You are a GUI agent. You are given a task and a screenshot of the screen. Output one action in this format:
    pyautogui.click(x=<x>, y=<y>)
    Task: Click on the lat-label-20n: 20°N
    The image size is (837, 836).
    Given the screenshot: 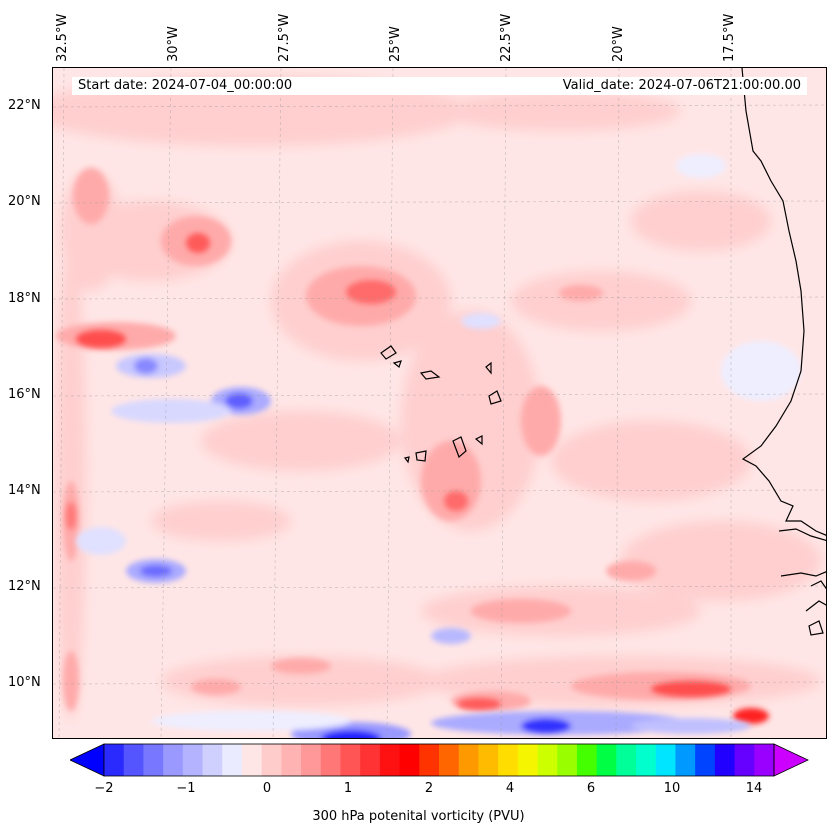 What is the action you would take?
    pyautogui.click(x=24, y=201)
    